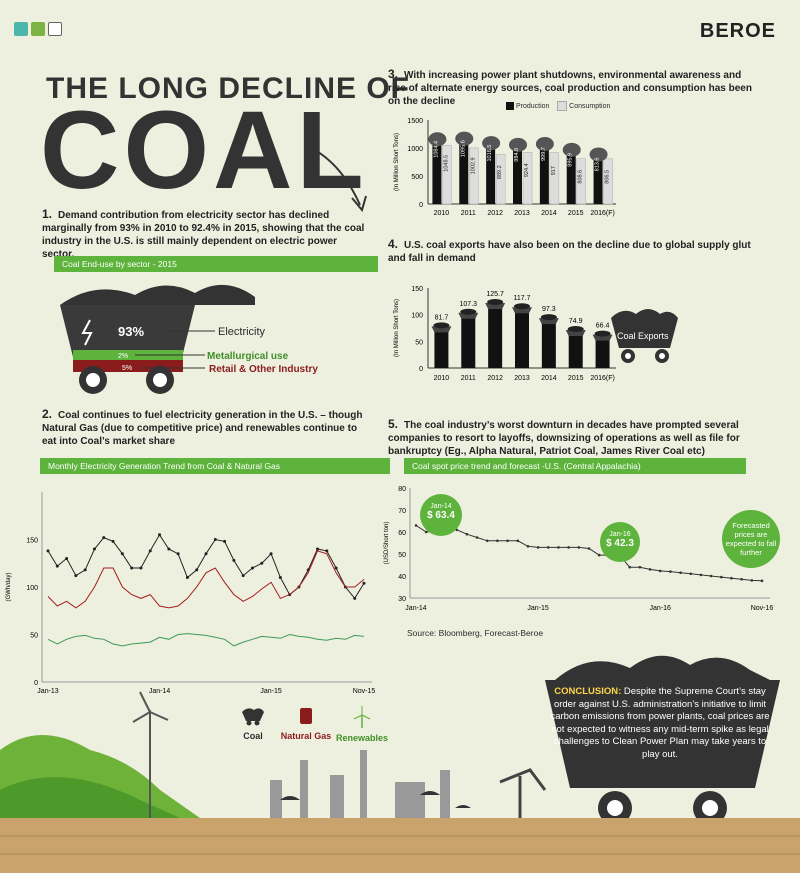 This screenshot has height=873, width=800. What do you see at coordinates (271, 691) in the screenshot?
I see `xtick-label: Jan-15` at bounding box center [271, 691].